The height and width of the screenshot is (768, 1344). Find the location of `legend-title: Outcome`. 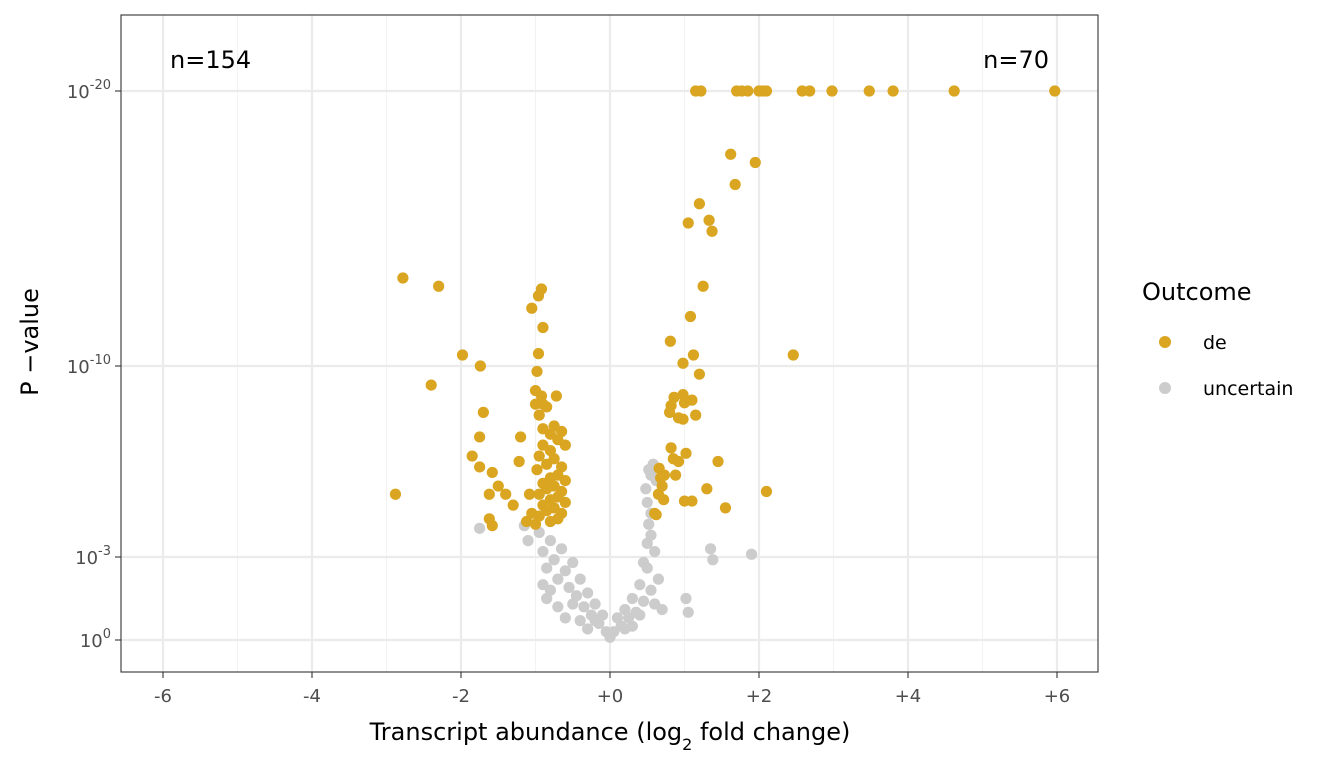

legend-title: Outcome is located at coordinates (1197, 292).